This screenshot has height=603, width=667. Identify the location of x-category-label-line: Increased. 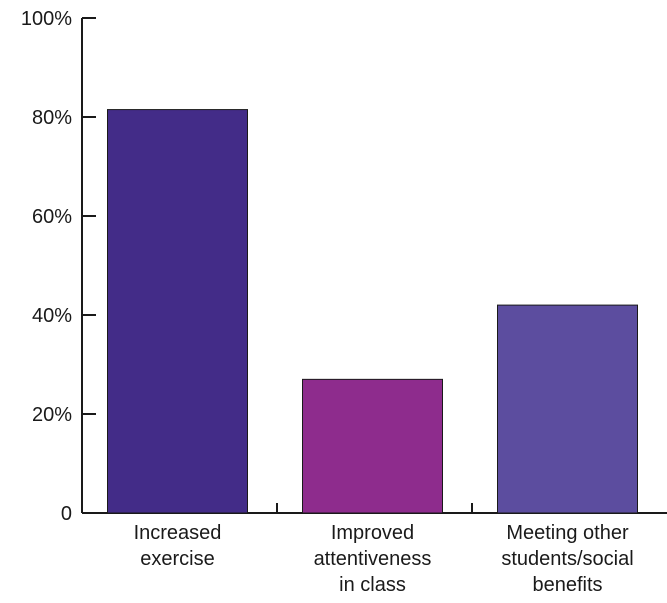
(178, 533).